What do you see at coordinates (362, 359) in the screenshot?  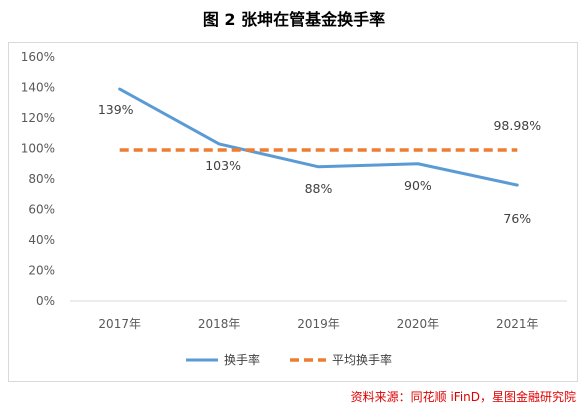 I see `legend-label-average: 平均换手率` at bounding box center [362, 359].